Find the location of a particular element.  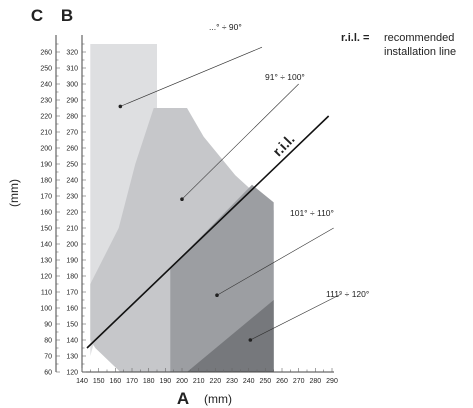

legend-key: r.i.l. = is located at coordinates (355, 38).